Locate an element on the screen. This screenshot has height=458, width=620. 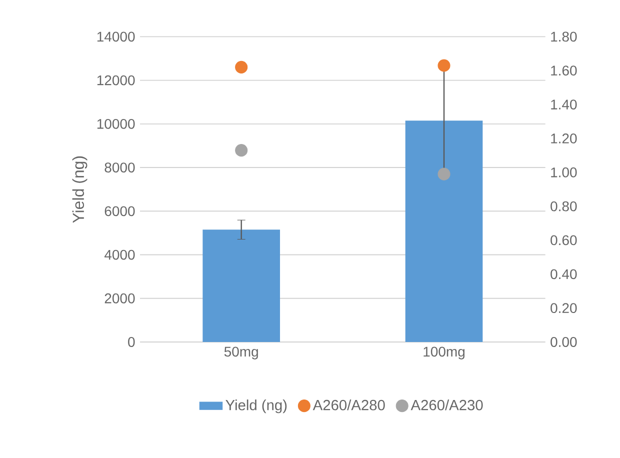
y2-tick-label: 0.00 is located at coordinates (563, 342).